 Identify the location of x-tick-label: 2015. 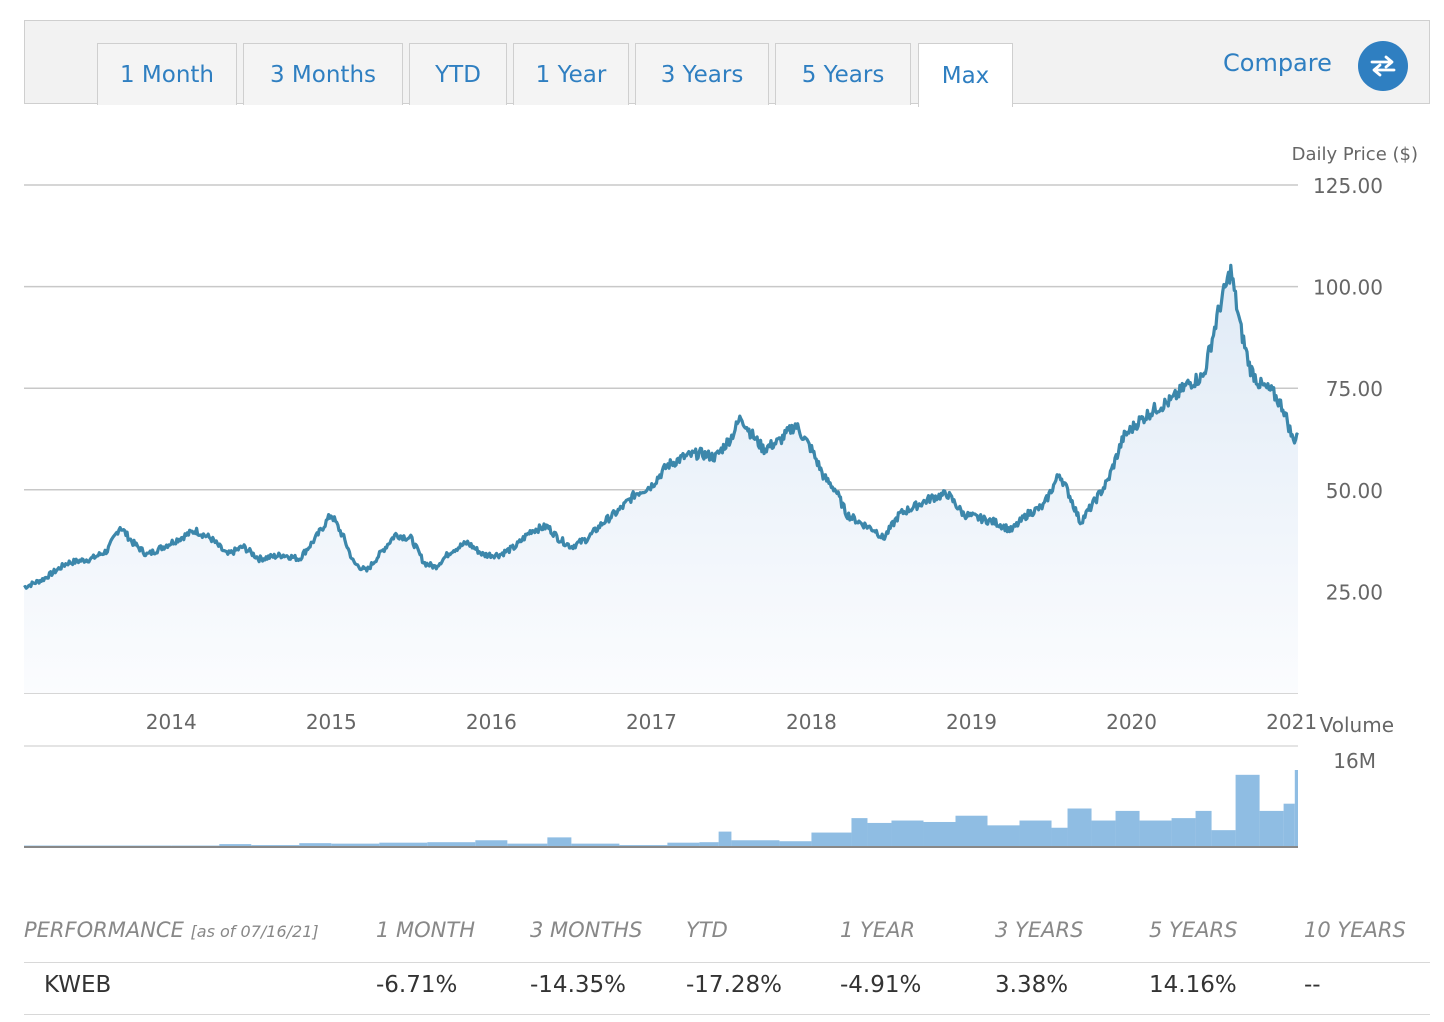
(331, 722).